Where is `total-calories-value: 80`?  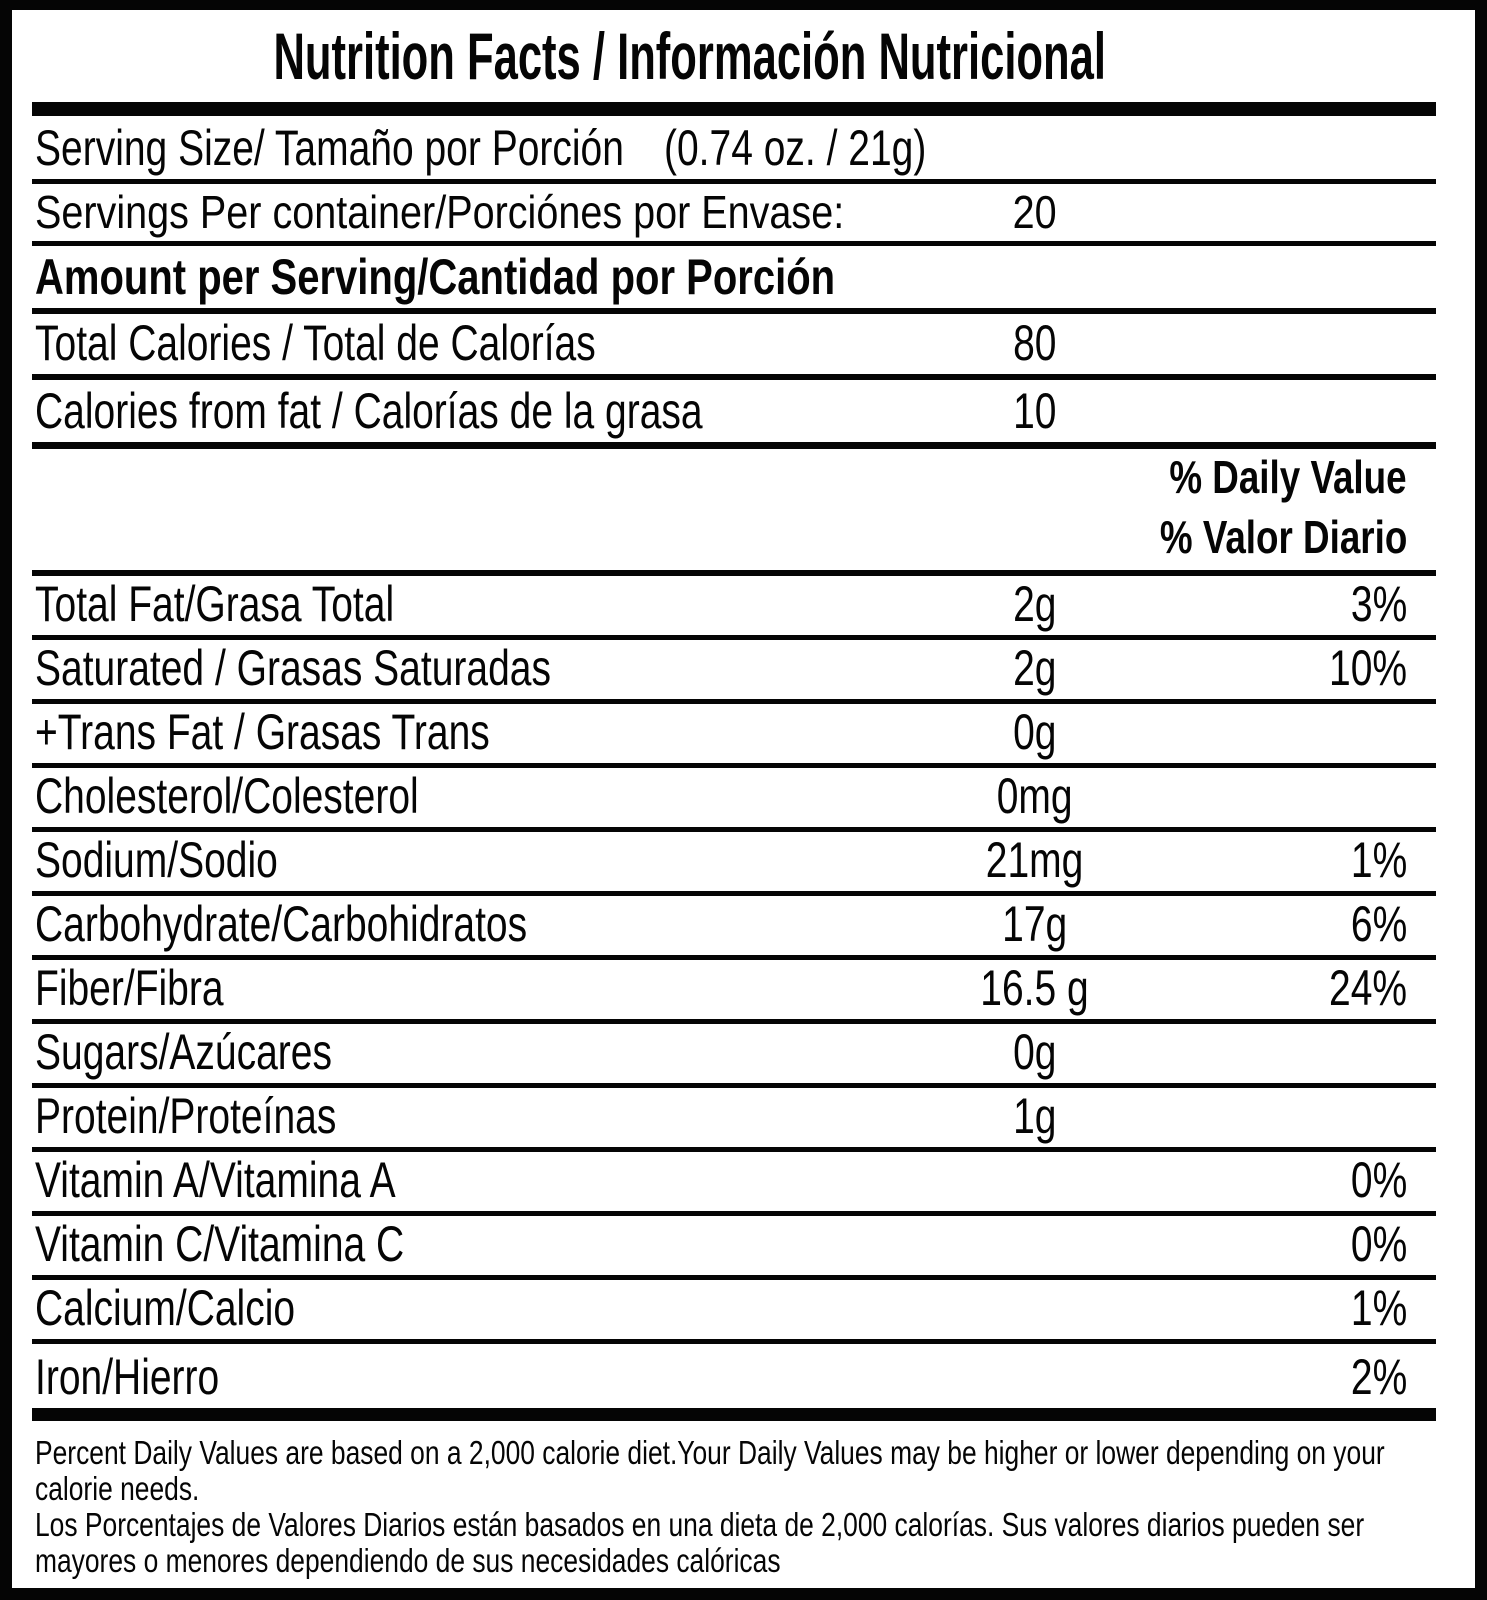 total-calories-value: 80 is located at coordinates (1035, 343).